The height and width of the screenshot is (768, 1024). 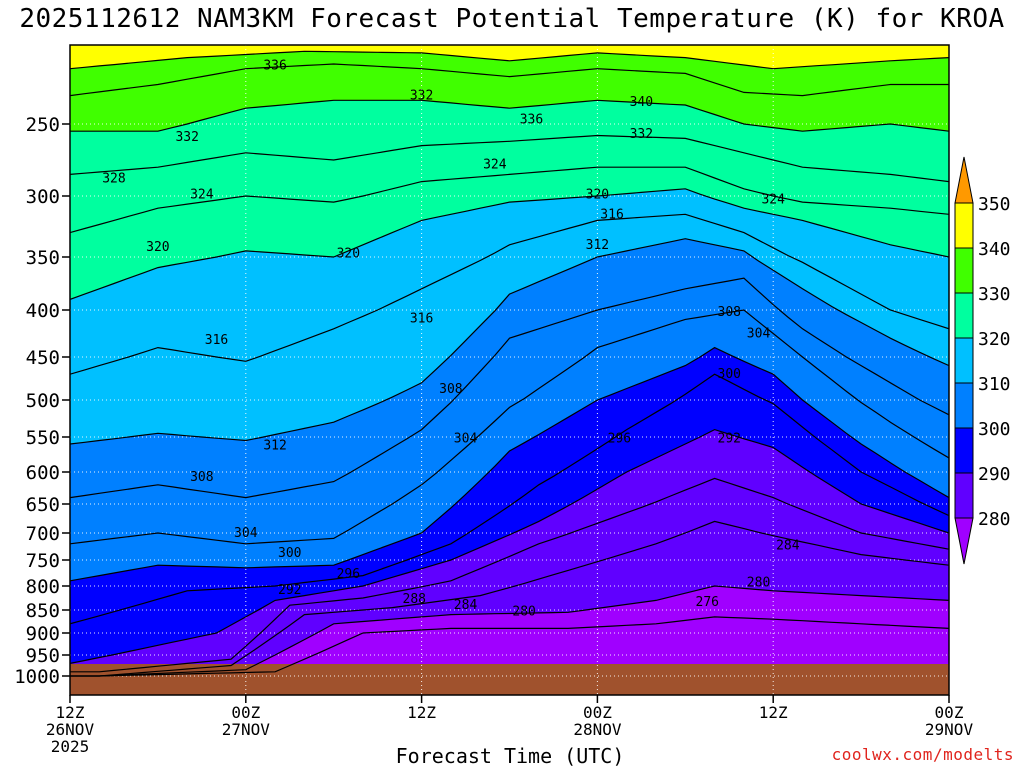 I want to click on colorbar-label-280: 280, so click(x=994, y=519).